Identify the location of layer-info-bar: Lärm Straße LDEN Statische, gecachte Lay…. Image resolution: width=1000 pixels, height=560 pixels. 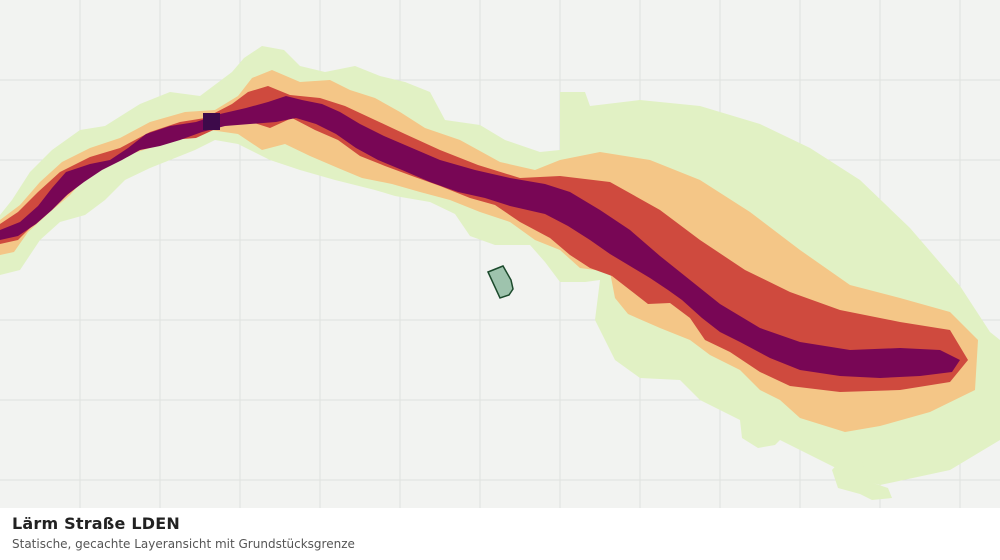
(500, 534).